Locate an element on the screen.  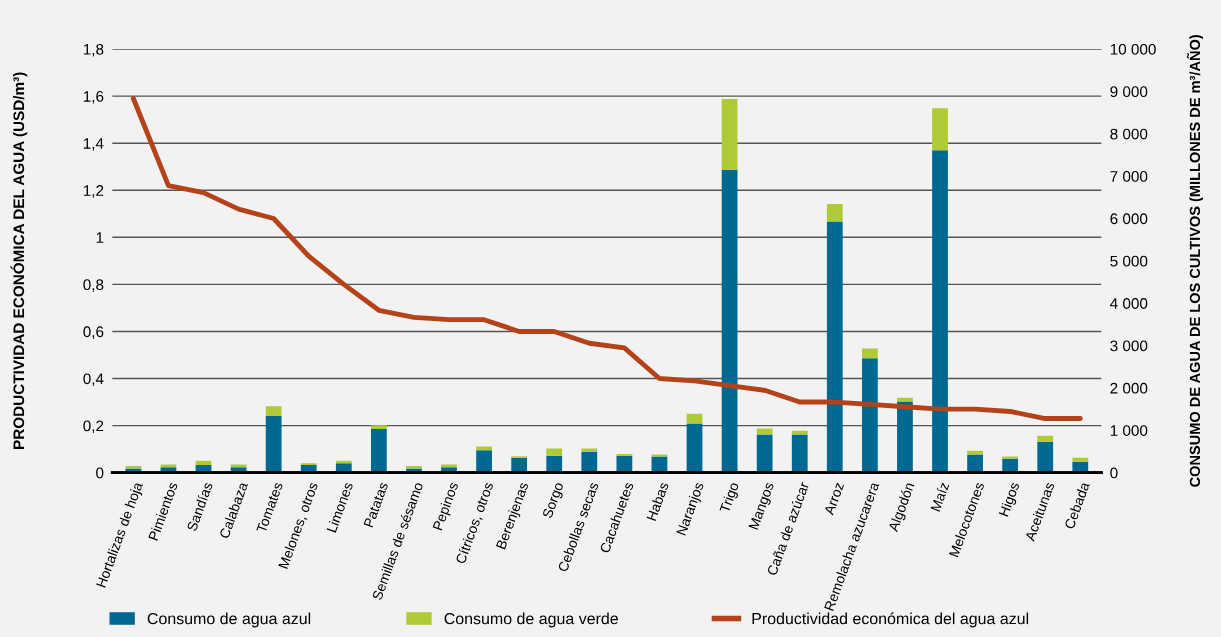
y-tick-label: 1,6 is located at coordinates (93, 97).